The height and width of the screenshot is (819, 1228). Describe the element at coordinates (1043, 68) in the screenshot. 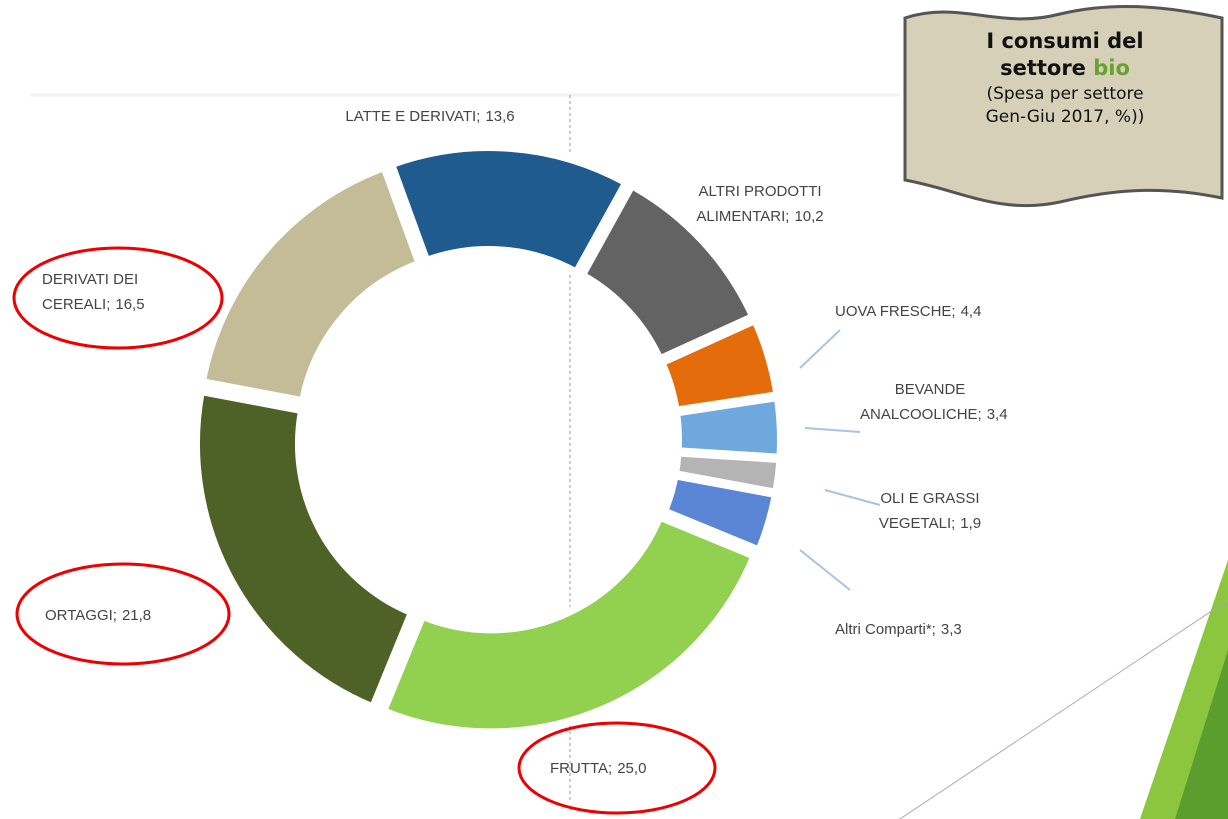

I see `title: settore` at that location.